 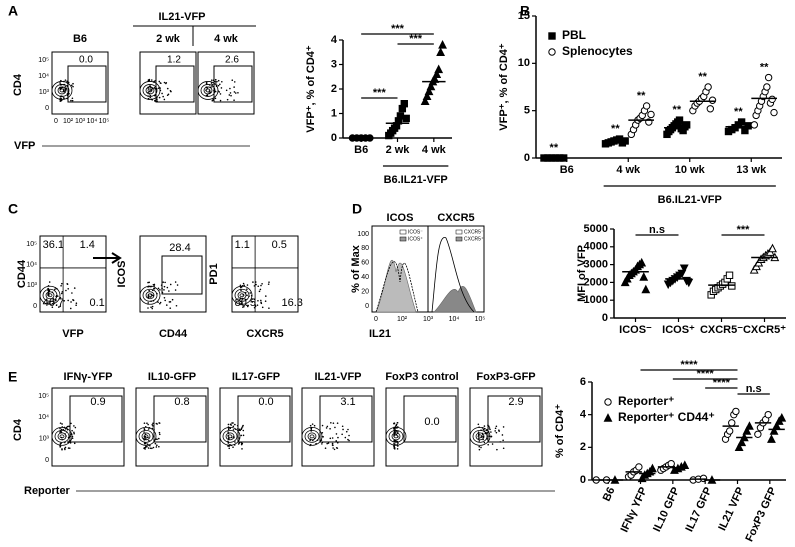 I want to click on flow-x-tick: 10³, so click(x=80, y=121).